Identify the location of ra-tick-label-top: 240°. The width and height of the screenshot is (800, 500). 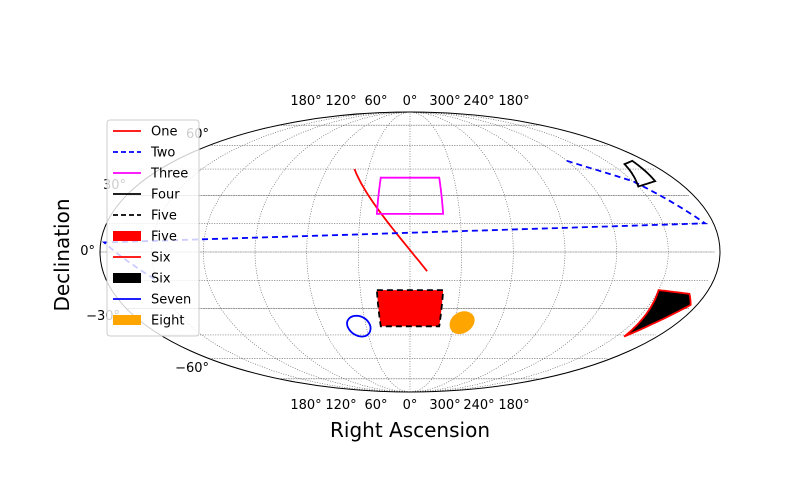
(478, 101).